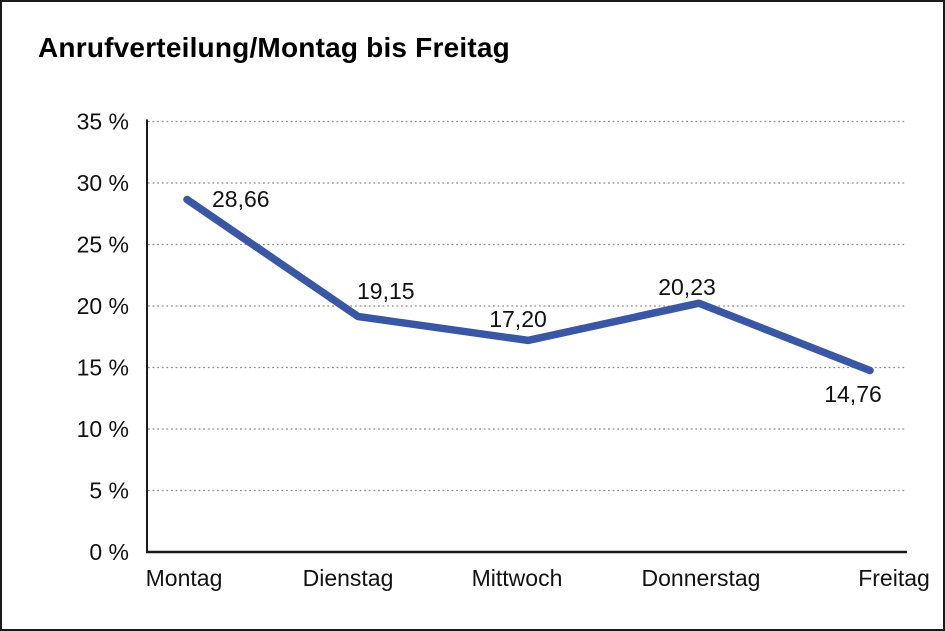  I want to click on x-category-label: Montag, so click(184, 578).